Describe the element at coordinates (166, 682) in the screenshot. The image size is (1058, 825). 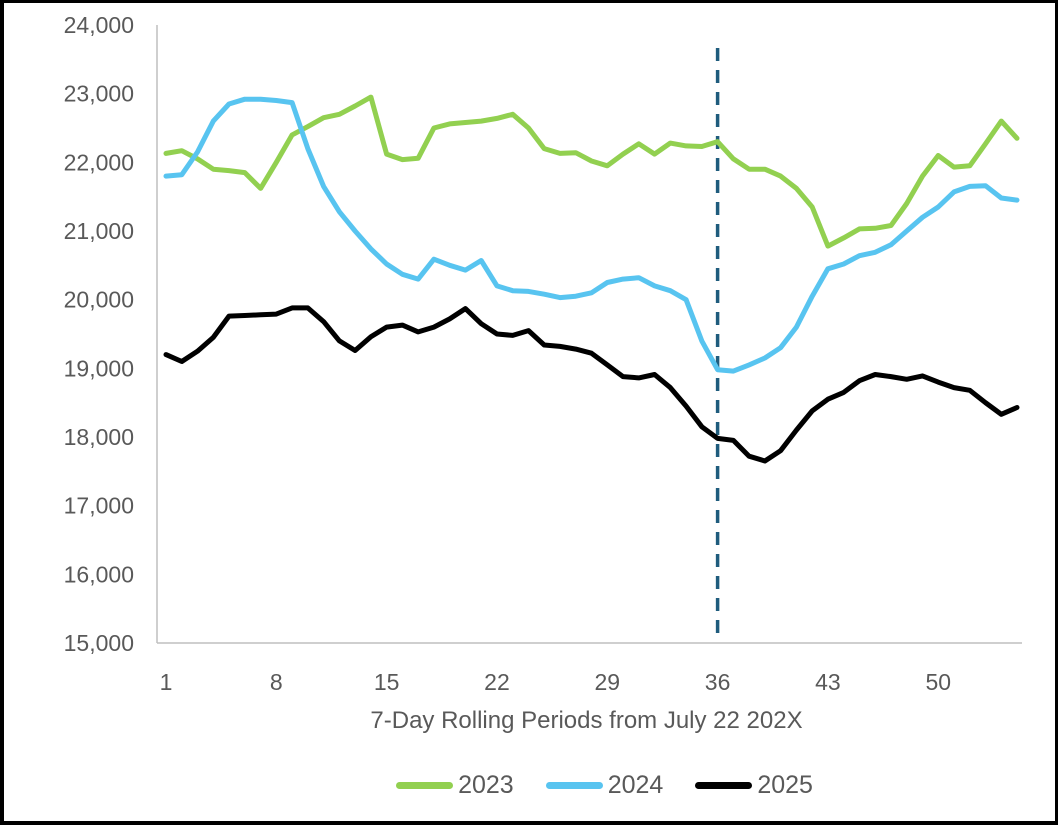
I see `x-tick-label: 1` at that location.